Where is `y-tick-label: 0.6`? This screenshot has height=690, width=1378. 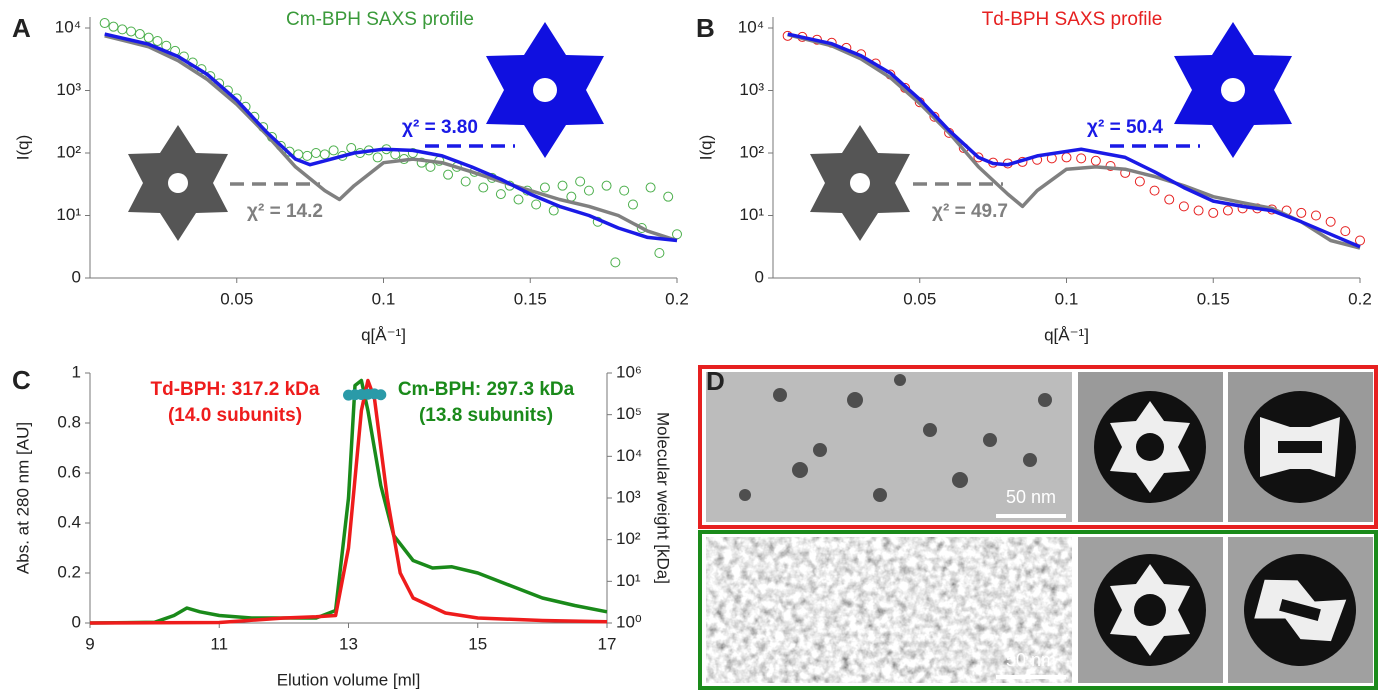
y-tick-label: 0.6 is located at coordinates (69, 471).